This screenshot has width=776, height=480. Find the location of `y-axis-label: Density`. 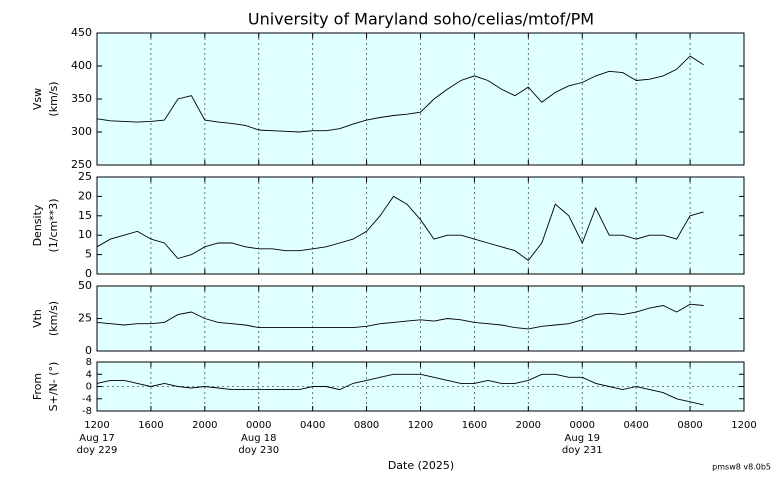

y-axis-label: Density is located at coordinates (37, 225).